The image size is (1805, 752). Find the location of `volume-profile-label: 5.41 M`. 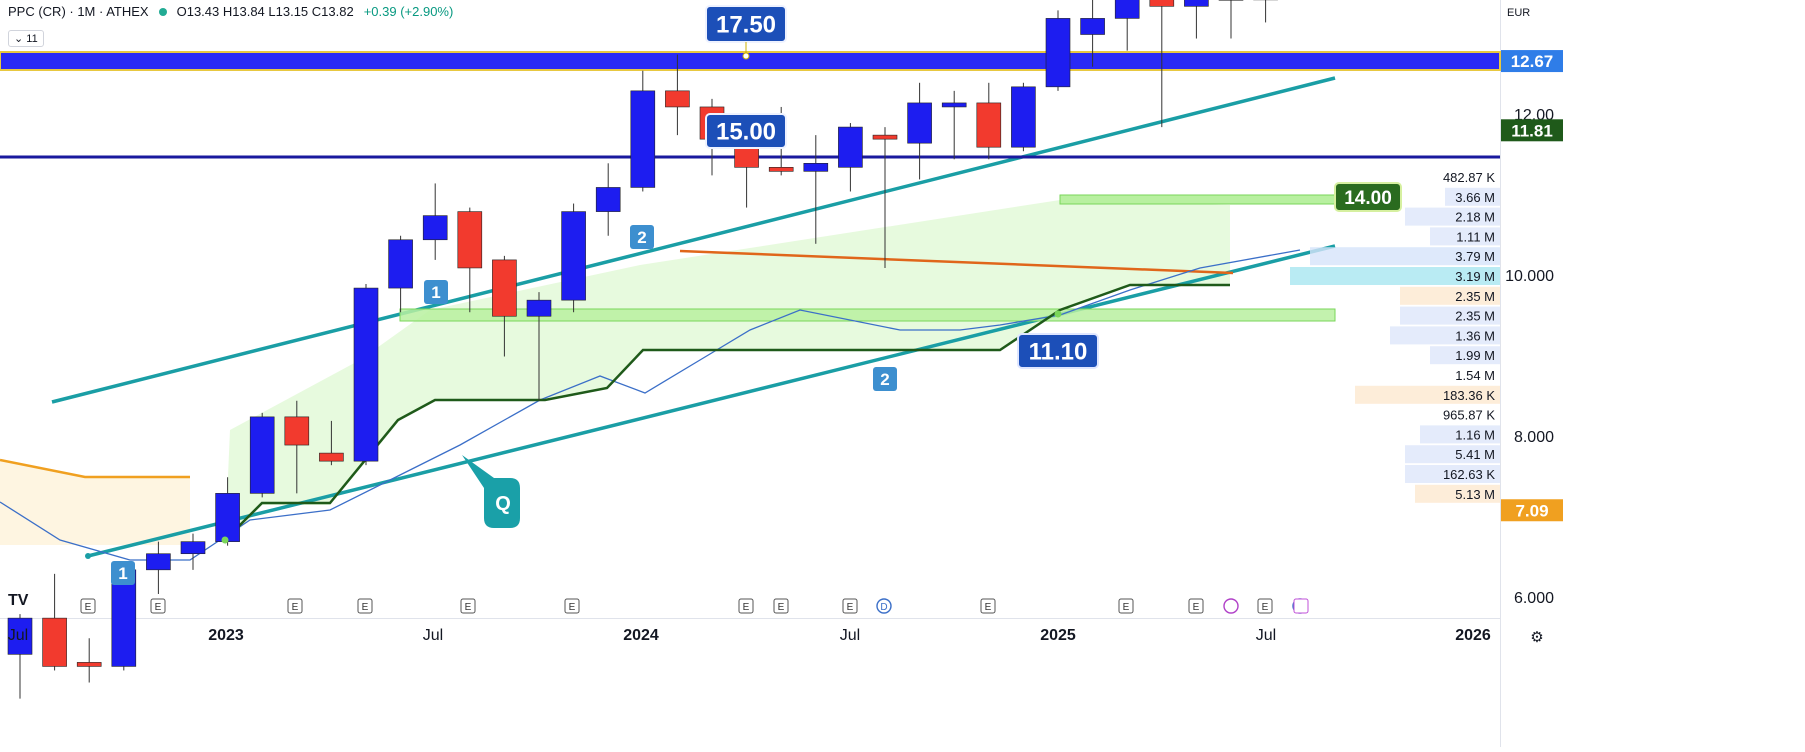

volume-profile-label: 5.41 M is located at coordinates (1475, 454).